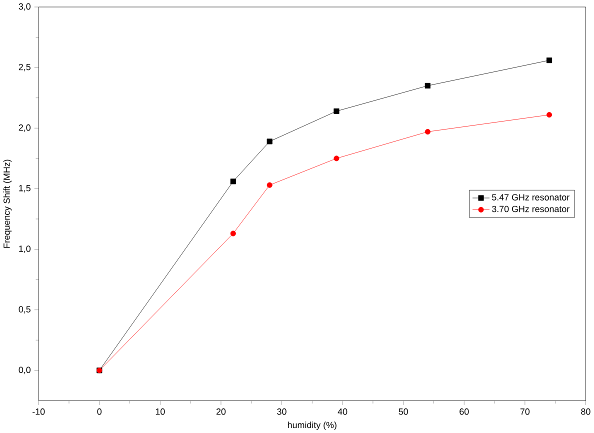 This screenshot has width=594, height=433. Describe the element at coordinates (99, 411) in the screenshot. I see `x-tick-label: 0` at that location.